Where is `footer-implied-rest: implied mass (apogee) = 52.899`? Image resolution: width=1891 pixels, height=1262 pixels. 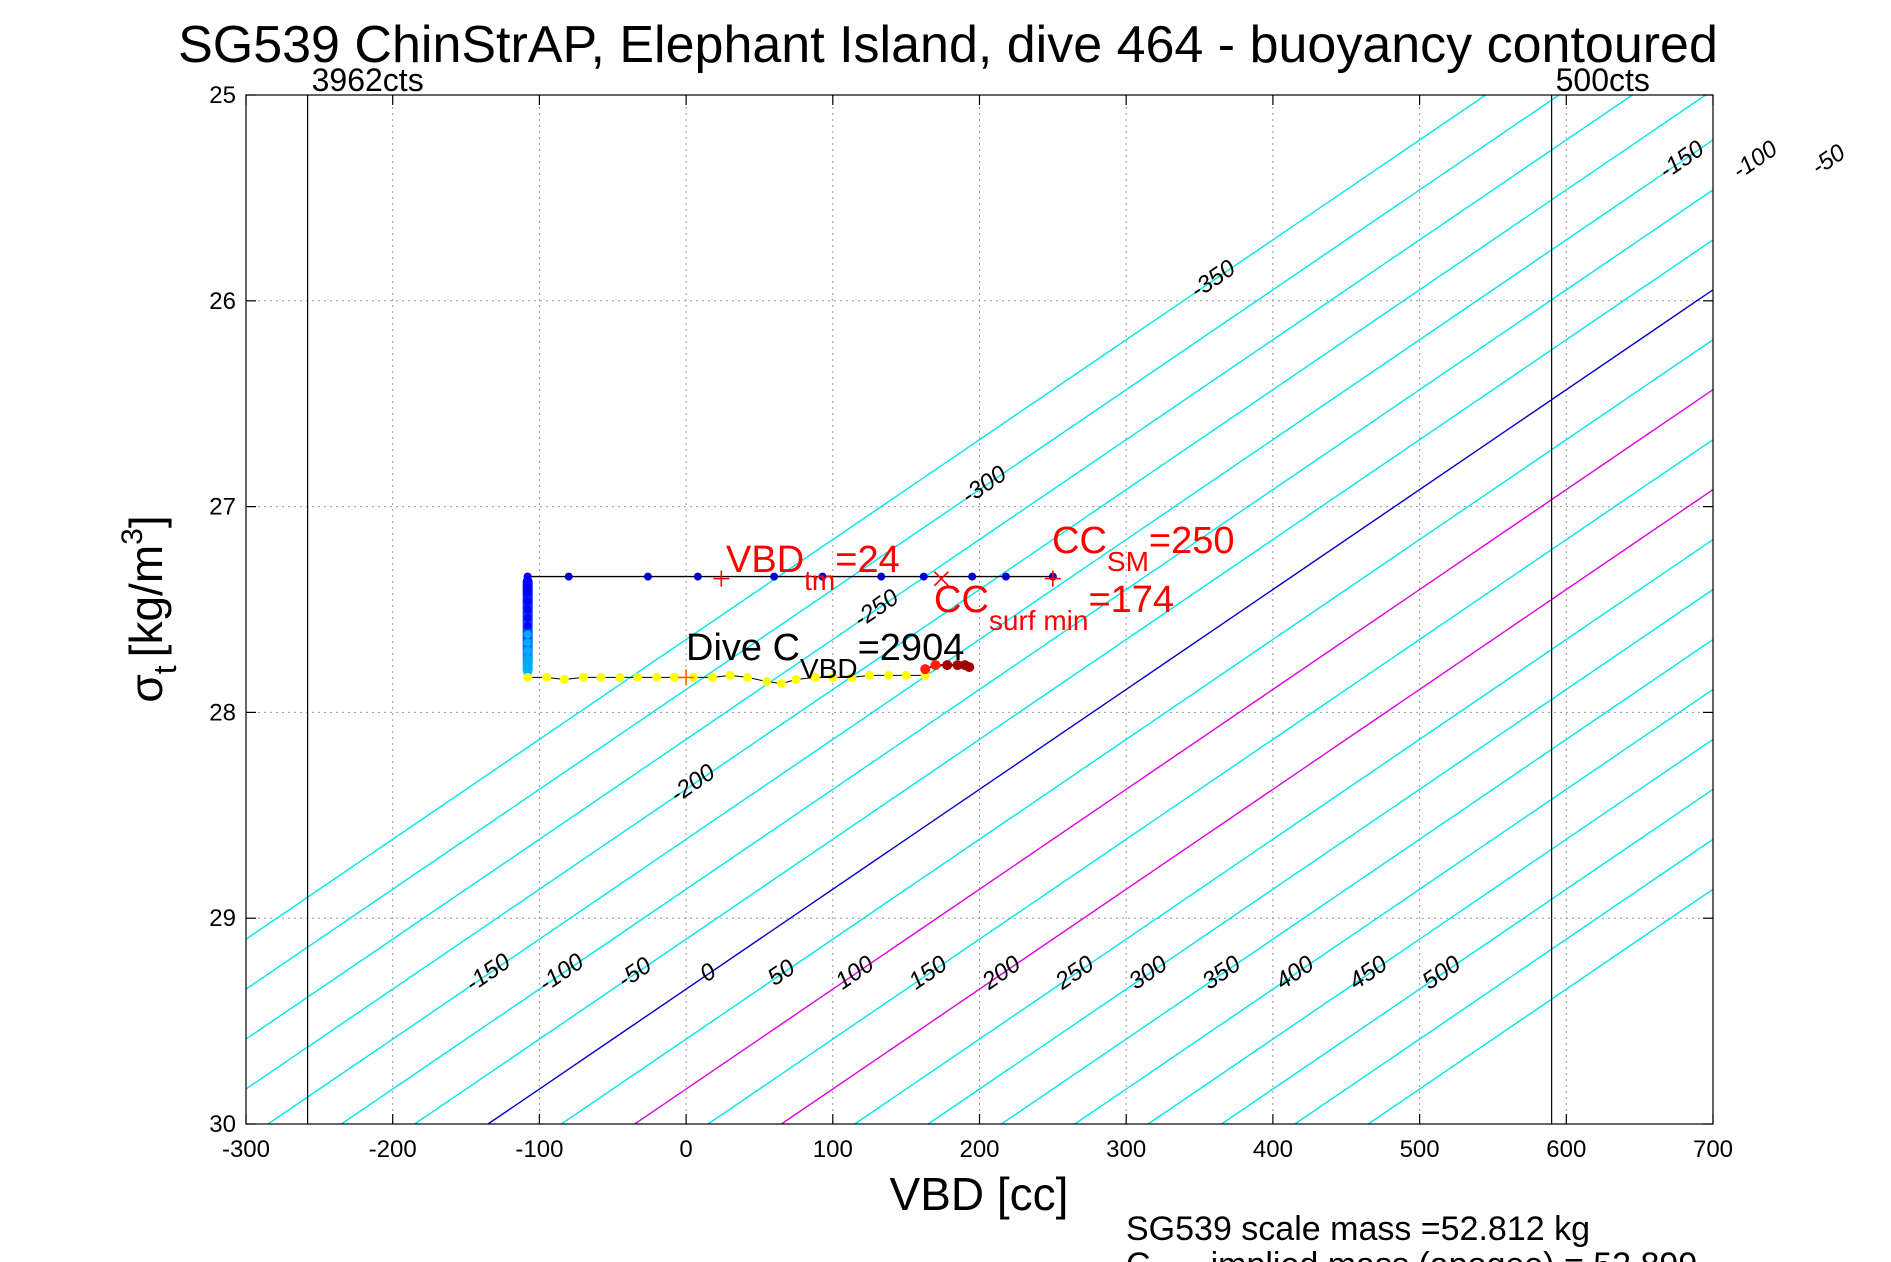 footer-implied-rest: implied mass (apogee) = 52.899 is located at coordinates (1454, 1254).